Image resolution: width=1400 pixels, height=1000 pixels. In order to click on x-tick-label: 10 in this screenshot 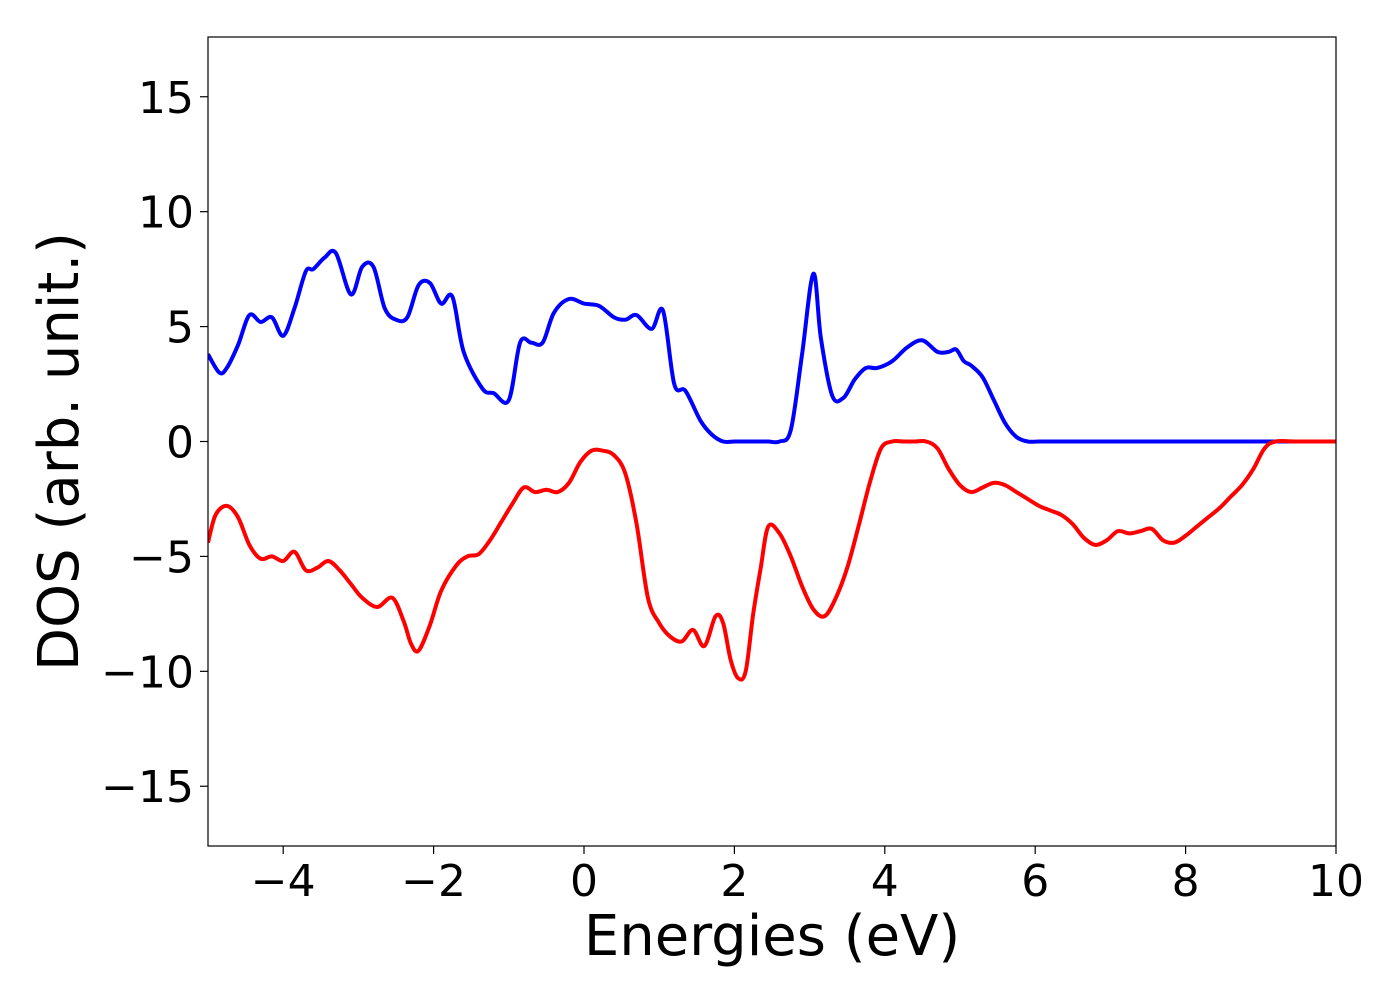, I will do `click(1336, 881)`.